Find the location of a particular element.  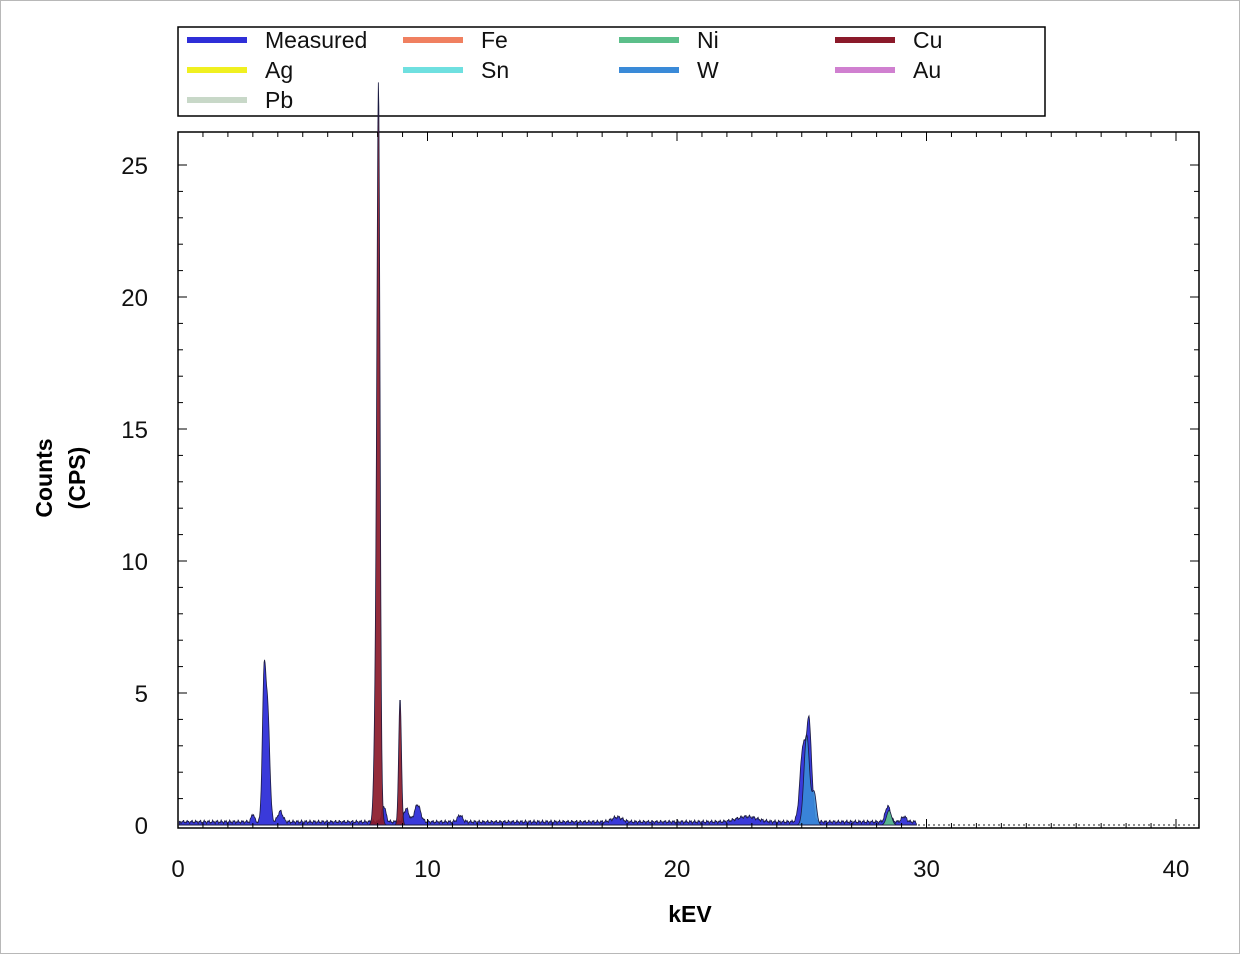

x-axis-title: kEV is located at coordinates (690, 914).